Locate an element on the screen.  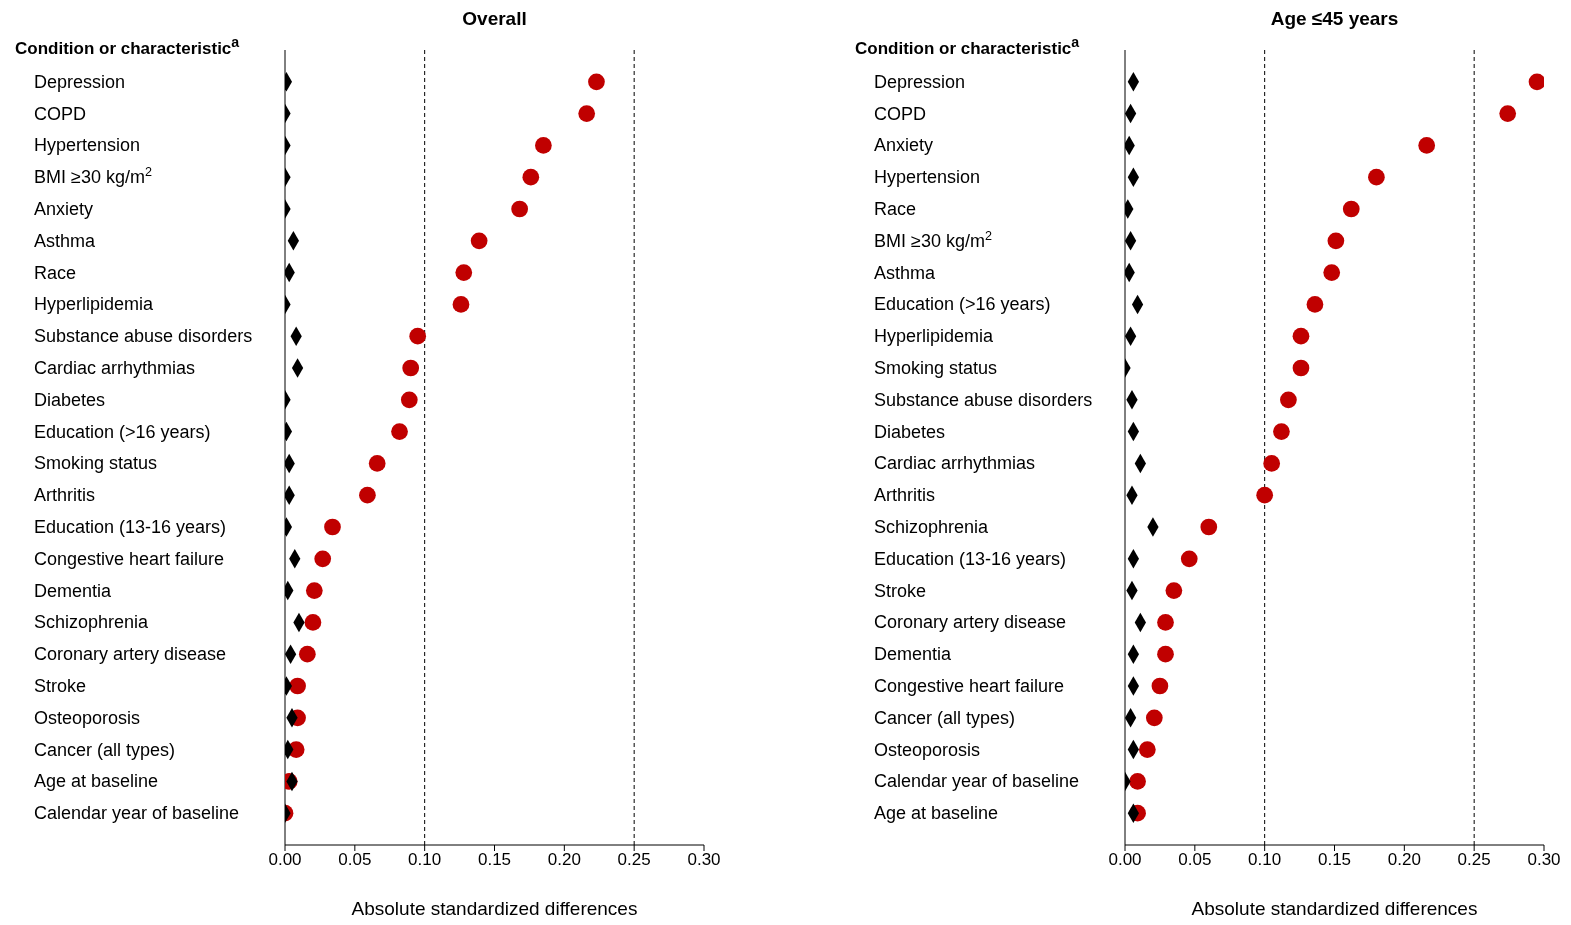
y-tick-label: Smoking status is located at coordinates (936, 368).